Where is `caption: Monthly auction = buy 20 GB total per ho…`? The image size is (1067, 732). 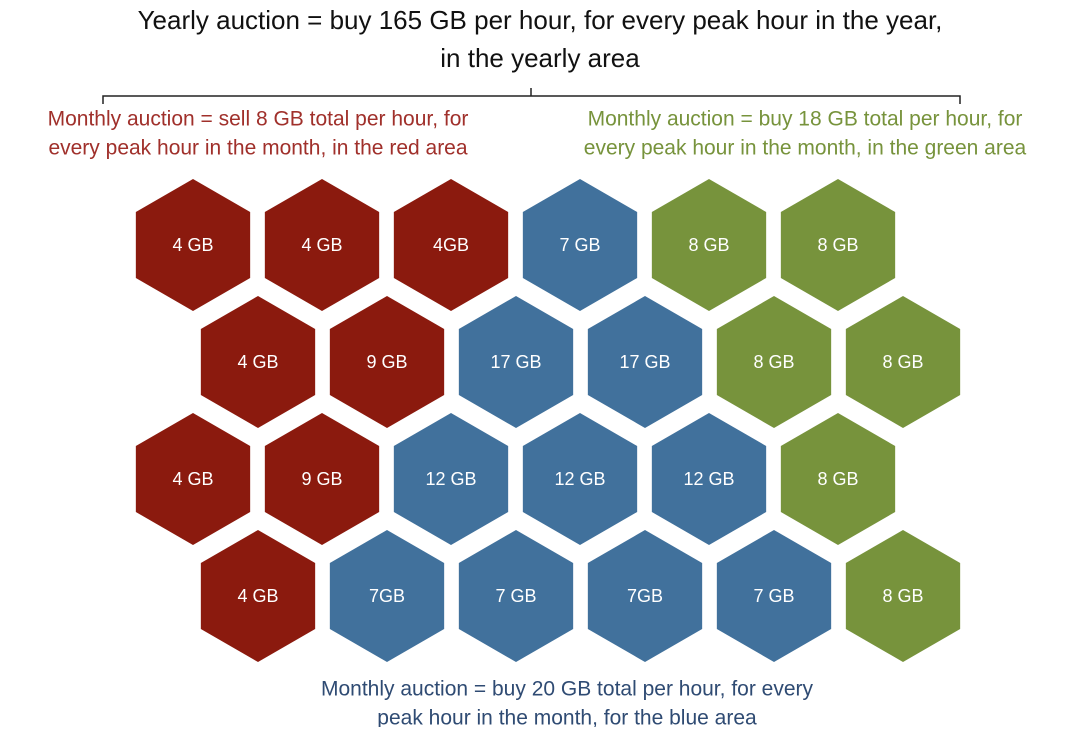 caption: Monthly auction = buy 20 GB total per ho… is located at coordinates (567, 689).